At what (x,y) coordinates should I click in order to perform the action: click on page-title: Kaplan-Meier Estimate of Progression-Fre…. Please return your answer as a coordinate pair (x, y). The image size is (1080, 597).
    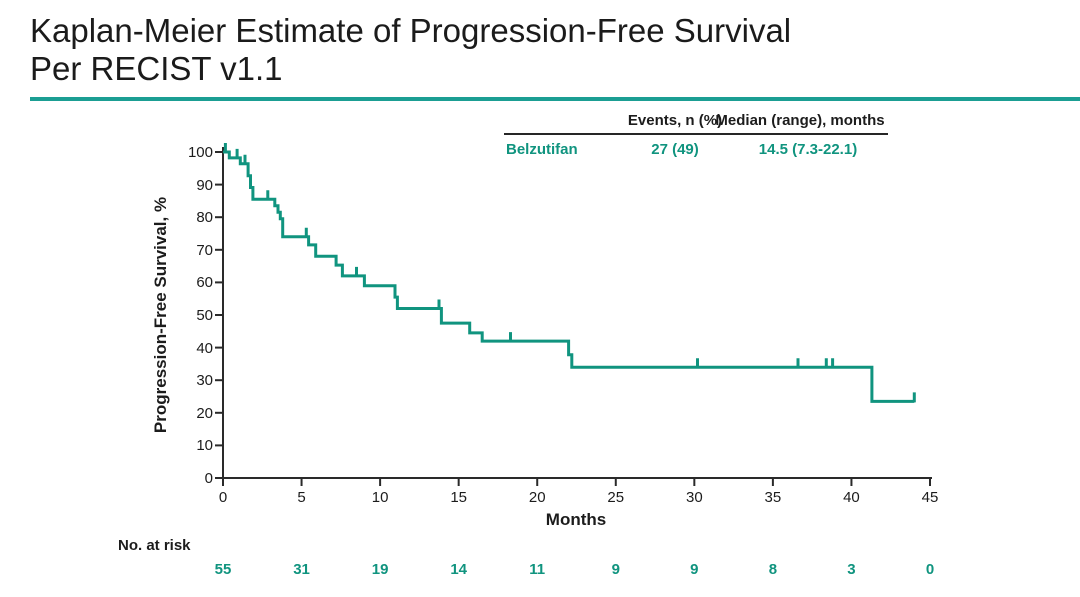
    Looking at the image, I should click on (410, 50).